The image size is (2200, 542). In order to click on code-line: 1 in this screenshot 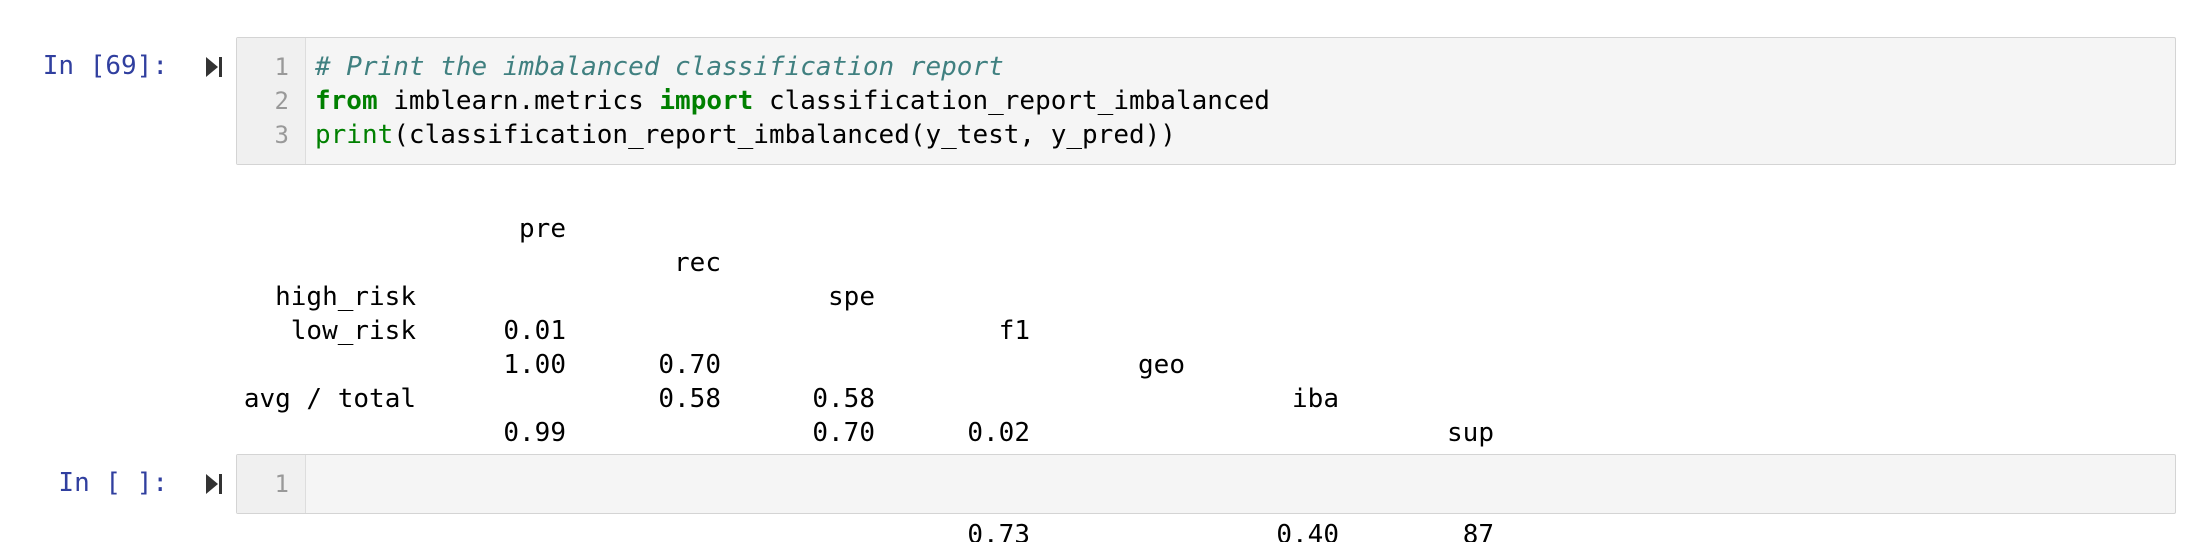, I will do `click(1206, 484)`.